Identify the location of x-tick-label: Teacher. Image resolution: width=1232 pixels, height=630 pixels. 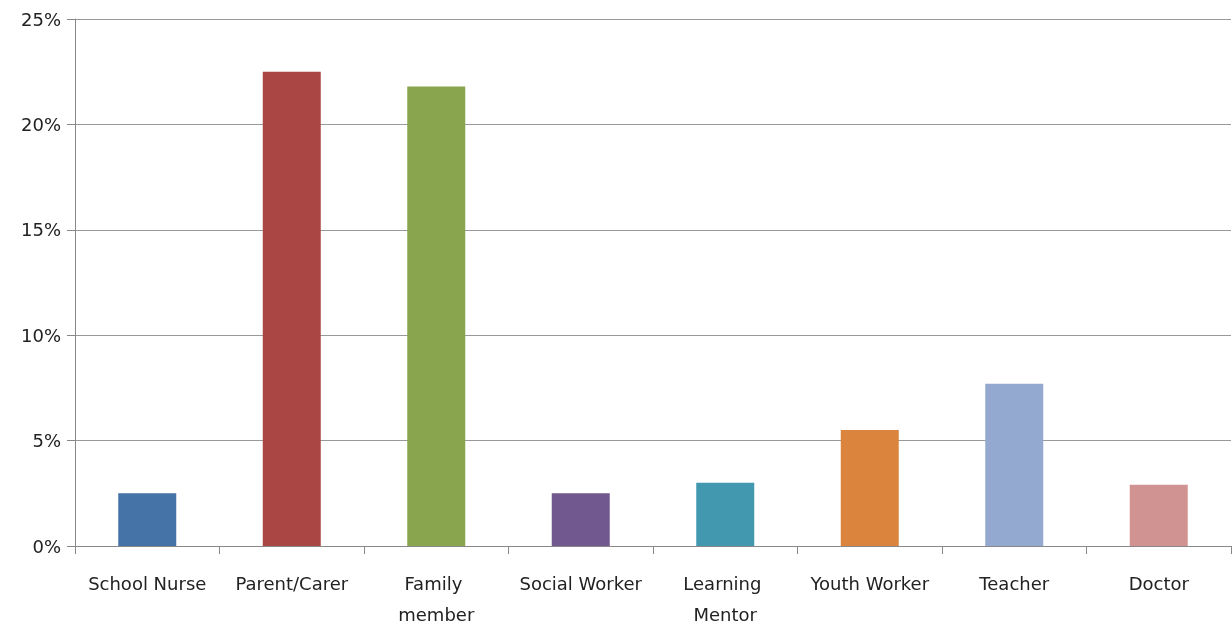
(1014, 583).